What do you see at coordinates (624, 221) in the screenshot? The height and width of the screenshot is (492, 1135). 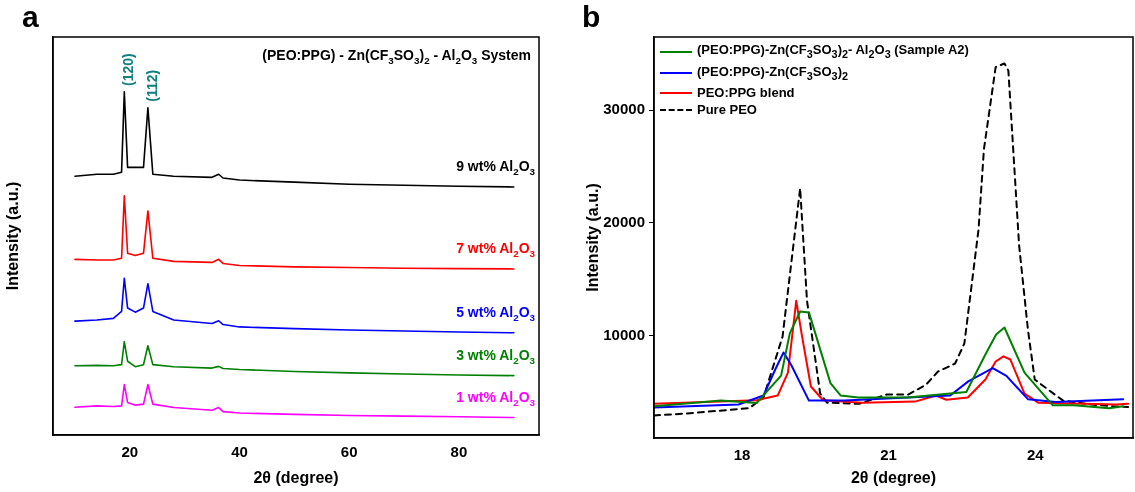 I see `y-tick-label: 20000` at bounding box center [624, 221].